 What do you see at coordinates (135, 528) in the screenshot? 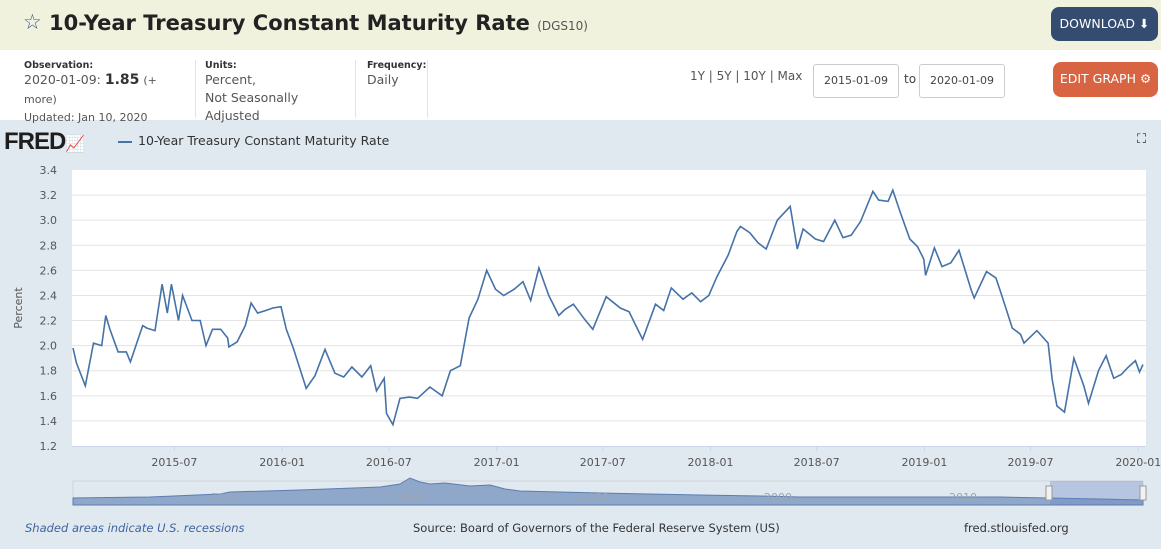
I see `recessions-note: Shaded areas indicate U.S. recessions` at bounding box center [135, 528].